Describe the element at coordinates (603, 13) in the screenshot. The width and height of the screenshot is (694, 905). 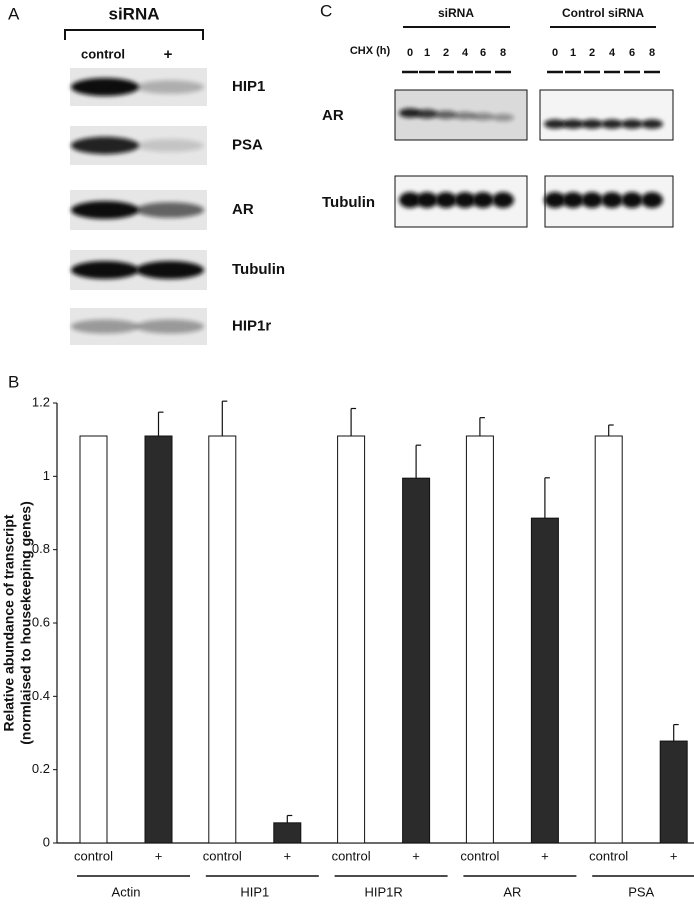
I see `group-label: Control siRNA` at that location.